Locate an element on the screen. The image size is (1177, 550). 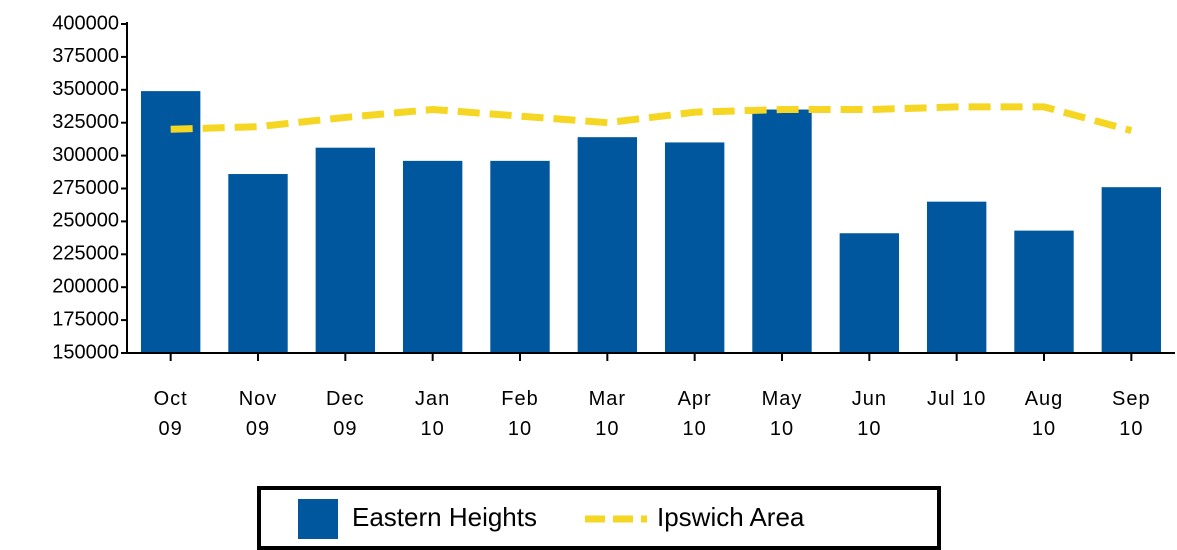
y-tick-label: 400000 is located at coordinates (85, 23).